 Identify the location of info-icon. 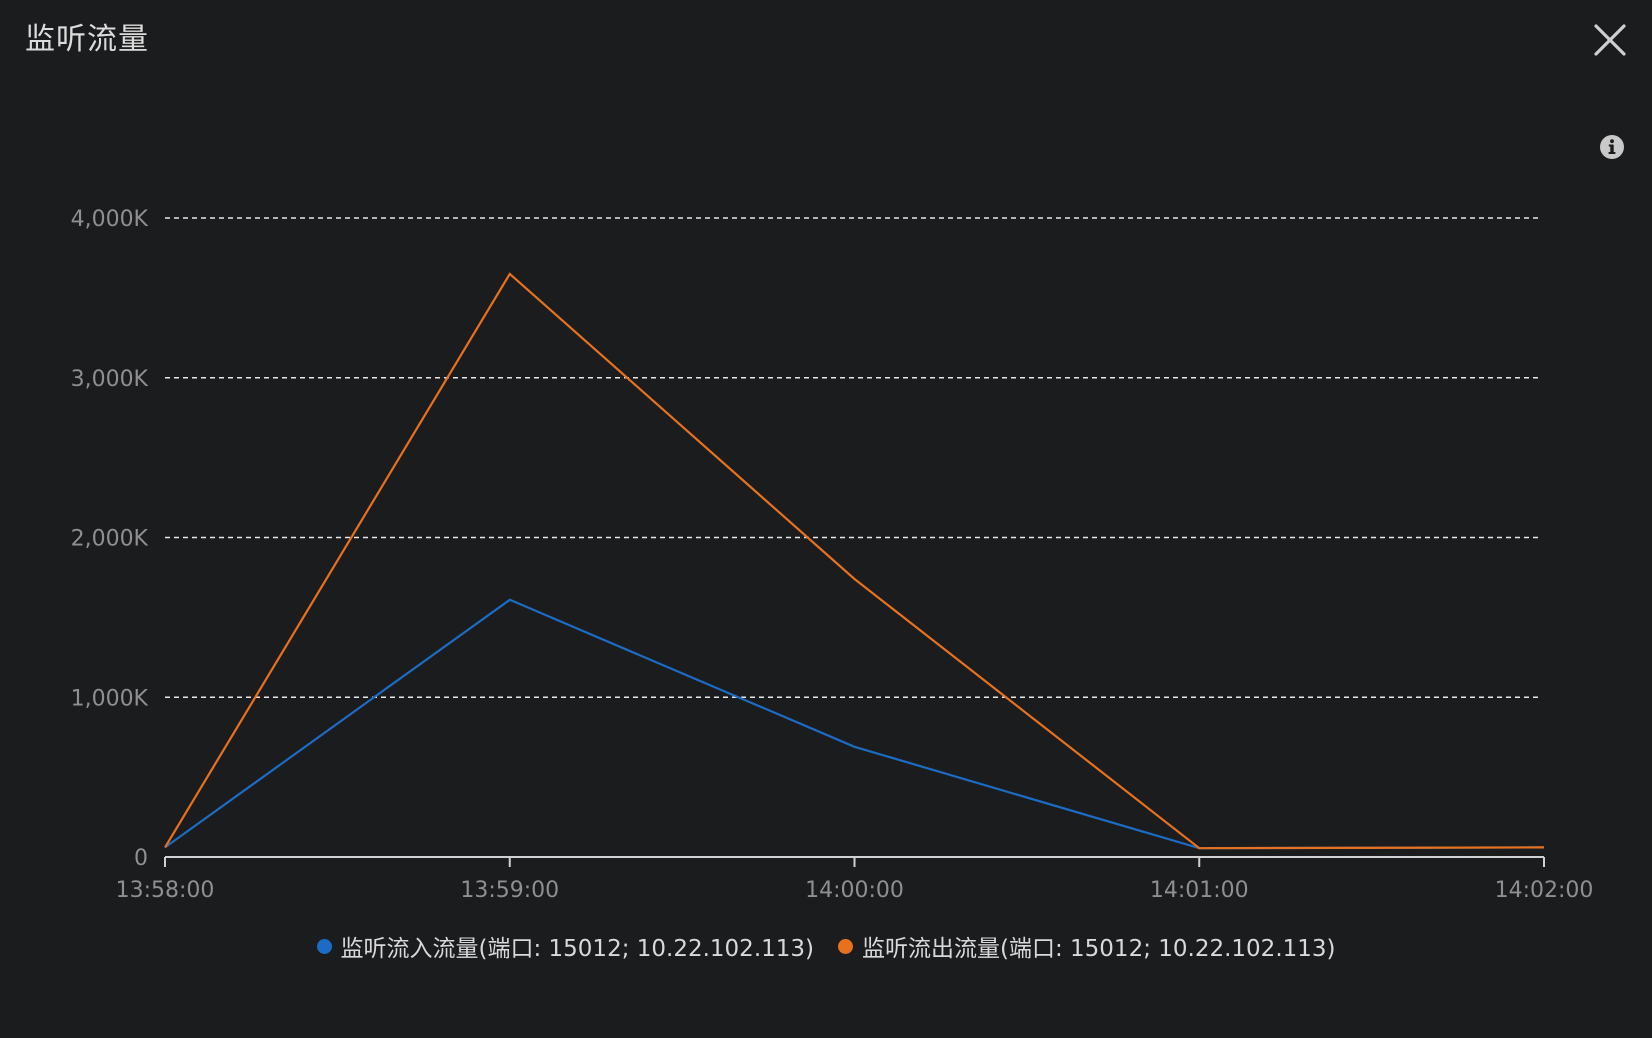
(1612, 147).